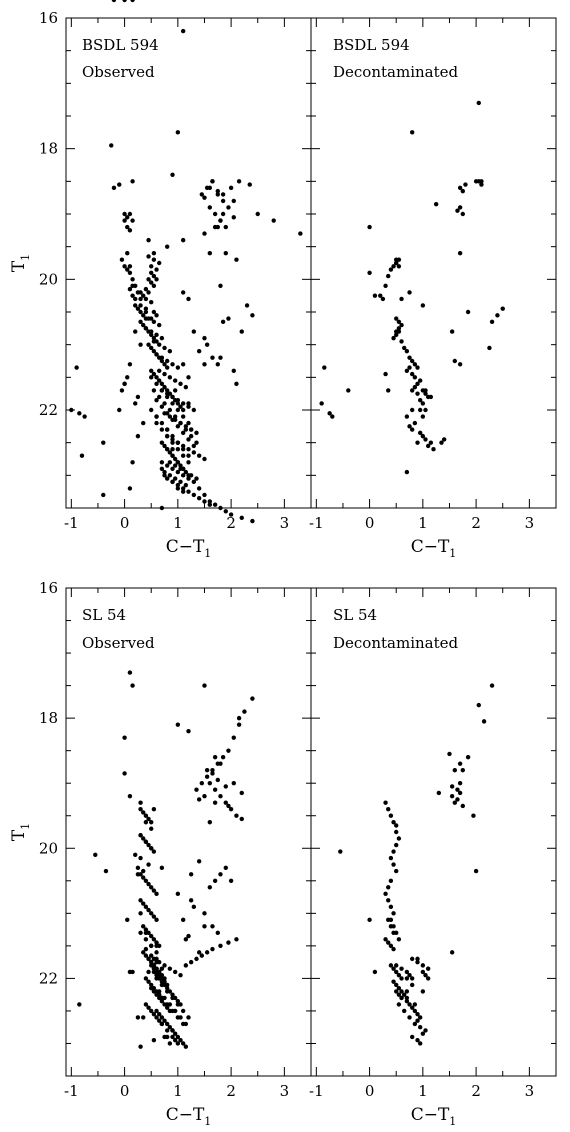 The height and width of the screenshot is (1132, 570). What do you see at coordinates (48, 279) in the screenshot?
I see `y-tick-label: 20` at bounding box center [48, 279].